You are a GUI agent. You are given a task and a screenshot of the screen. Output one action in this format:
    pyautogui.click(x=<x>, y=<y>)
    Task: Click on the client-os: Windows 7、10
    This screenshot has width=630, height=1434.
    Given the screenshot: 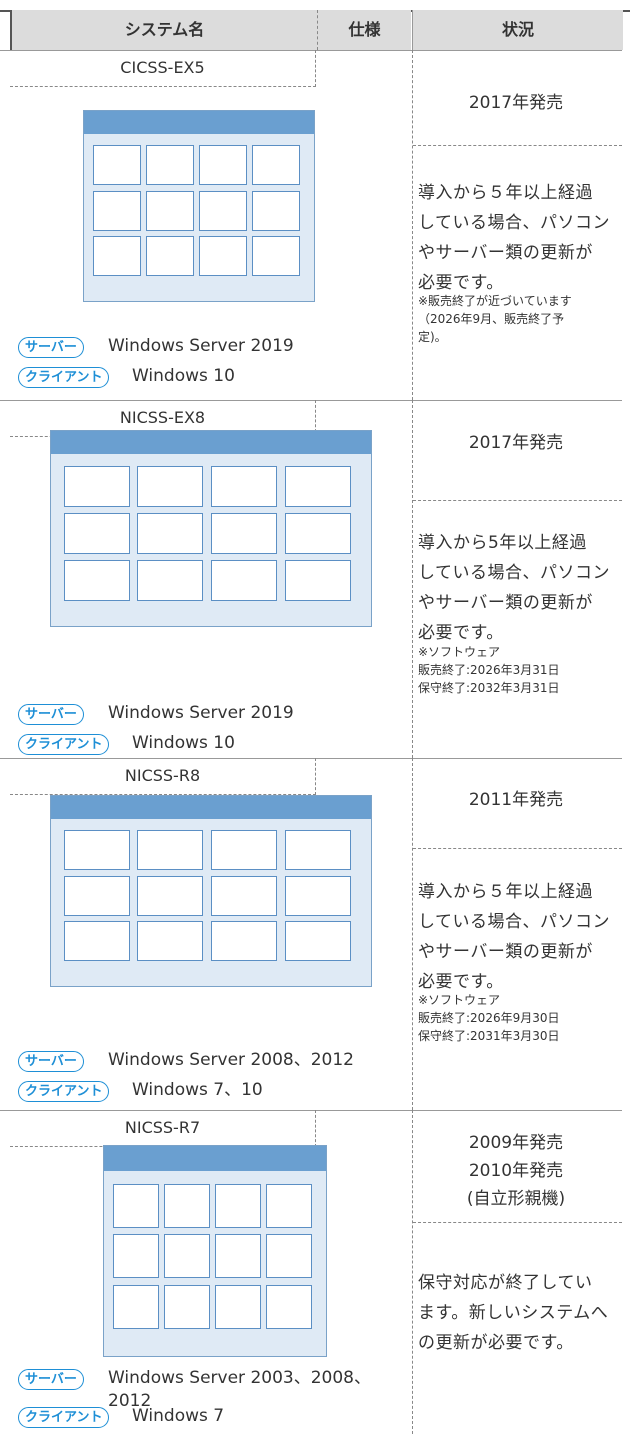 What is the action you would take?
    pyautogui.click(x=197, y=1090)
    